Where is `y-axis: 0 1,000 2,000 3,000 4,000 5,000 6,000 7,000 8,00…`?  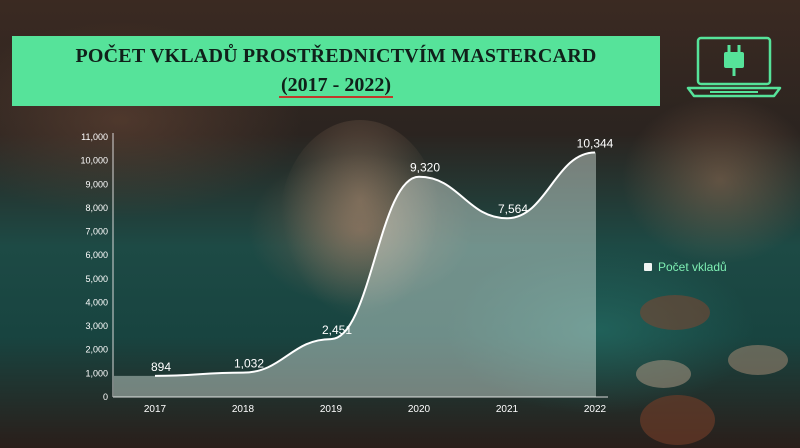 y-axis: 0 1,000 2,000 3,000 4,000 5,000 6,000 7,000 8,00… is located at coordinates (97, 267).